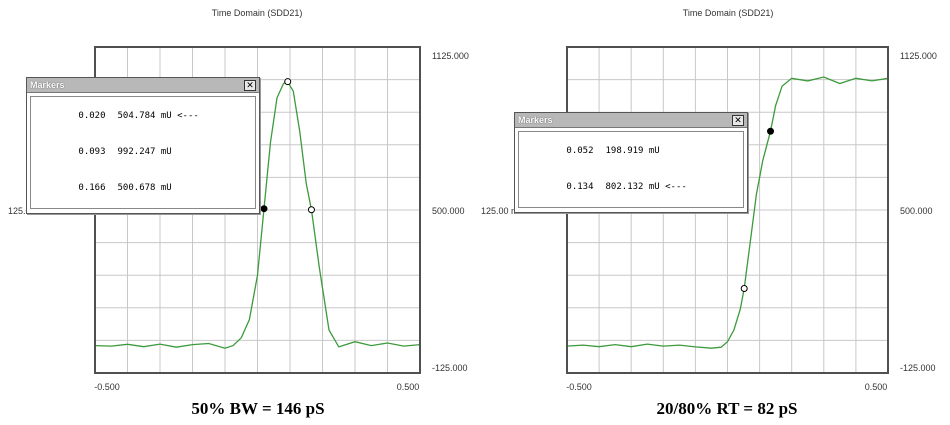  What do you see at coordinates (646, 187) in the screenshot?
I see `marker-value: 802.132 mU <---` at bounding box center [646, 187].